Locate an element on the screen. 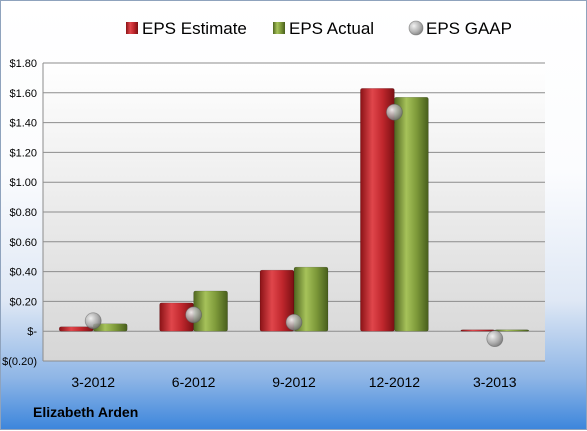  y-tick-label: $(0.20) is located at coordinates (19, 362).